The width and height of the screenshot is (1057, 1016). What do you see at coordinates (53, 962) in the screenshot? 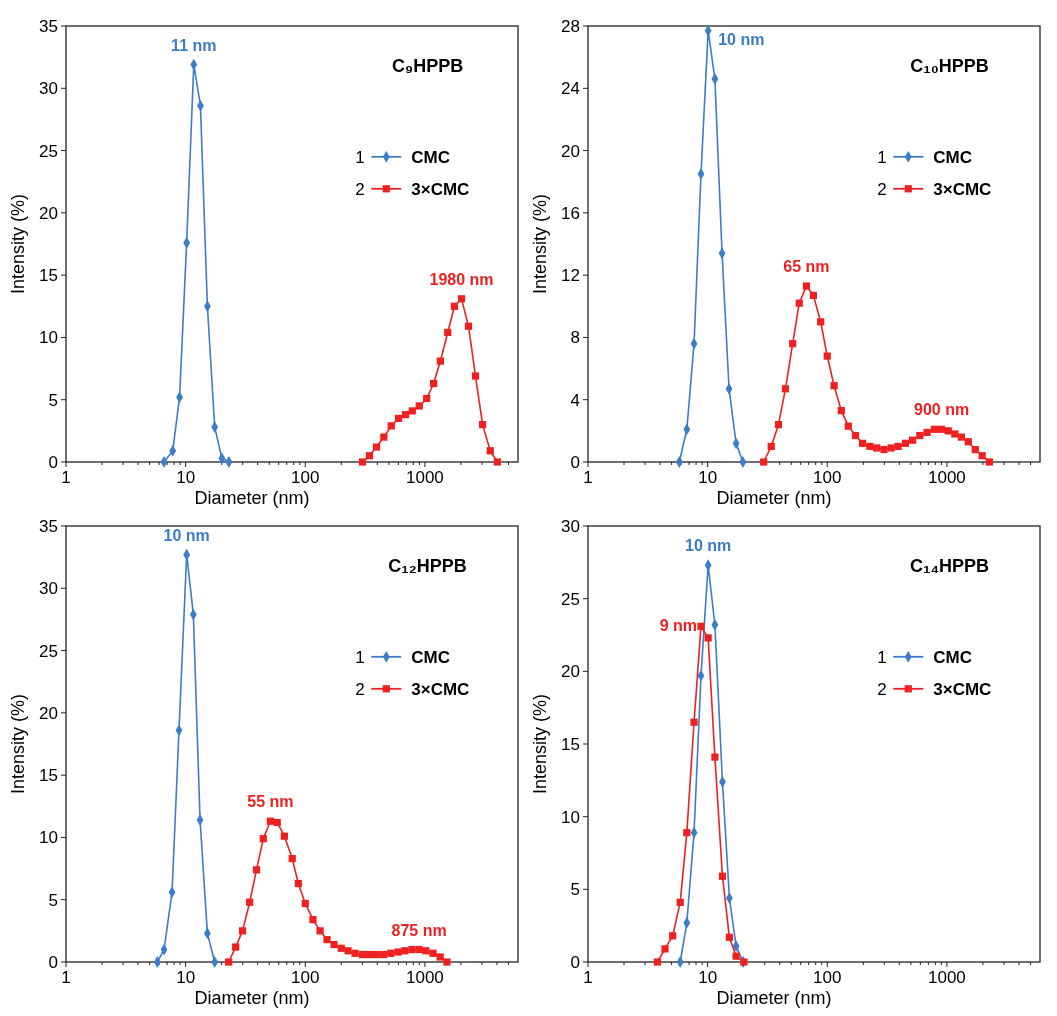
I see `y-tick-label: 0` at bounding box center [53, 962].